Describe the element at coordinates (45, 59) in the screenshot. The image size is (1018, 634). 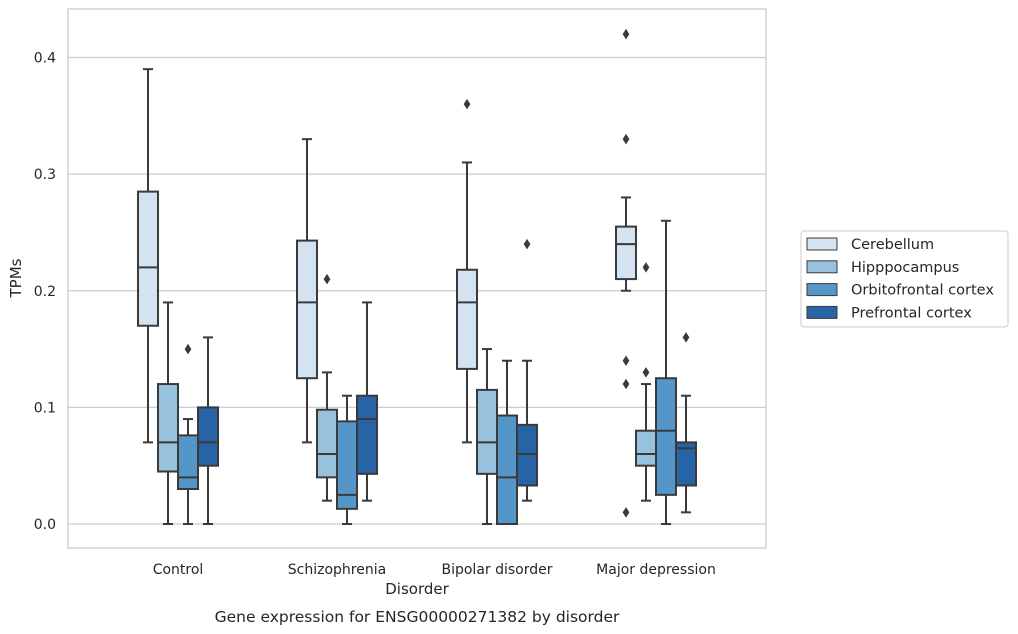
I see `y-tick-label: 0.4` at that location.